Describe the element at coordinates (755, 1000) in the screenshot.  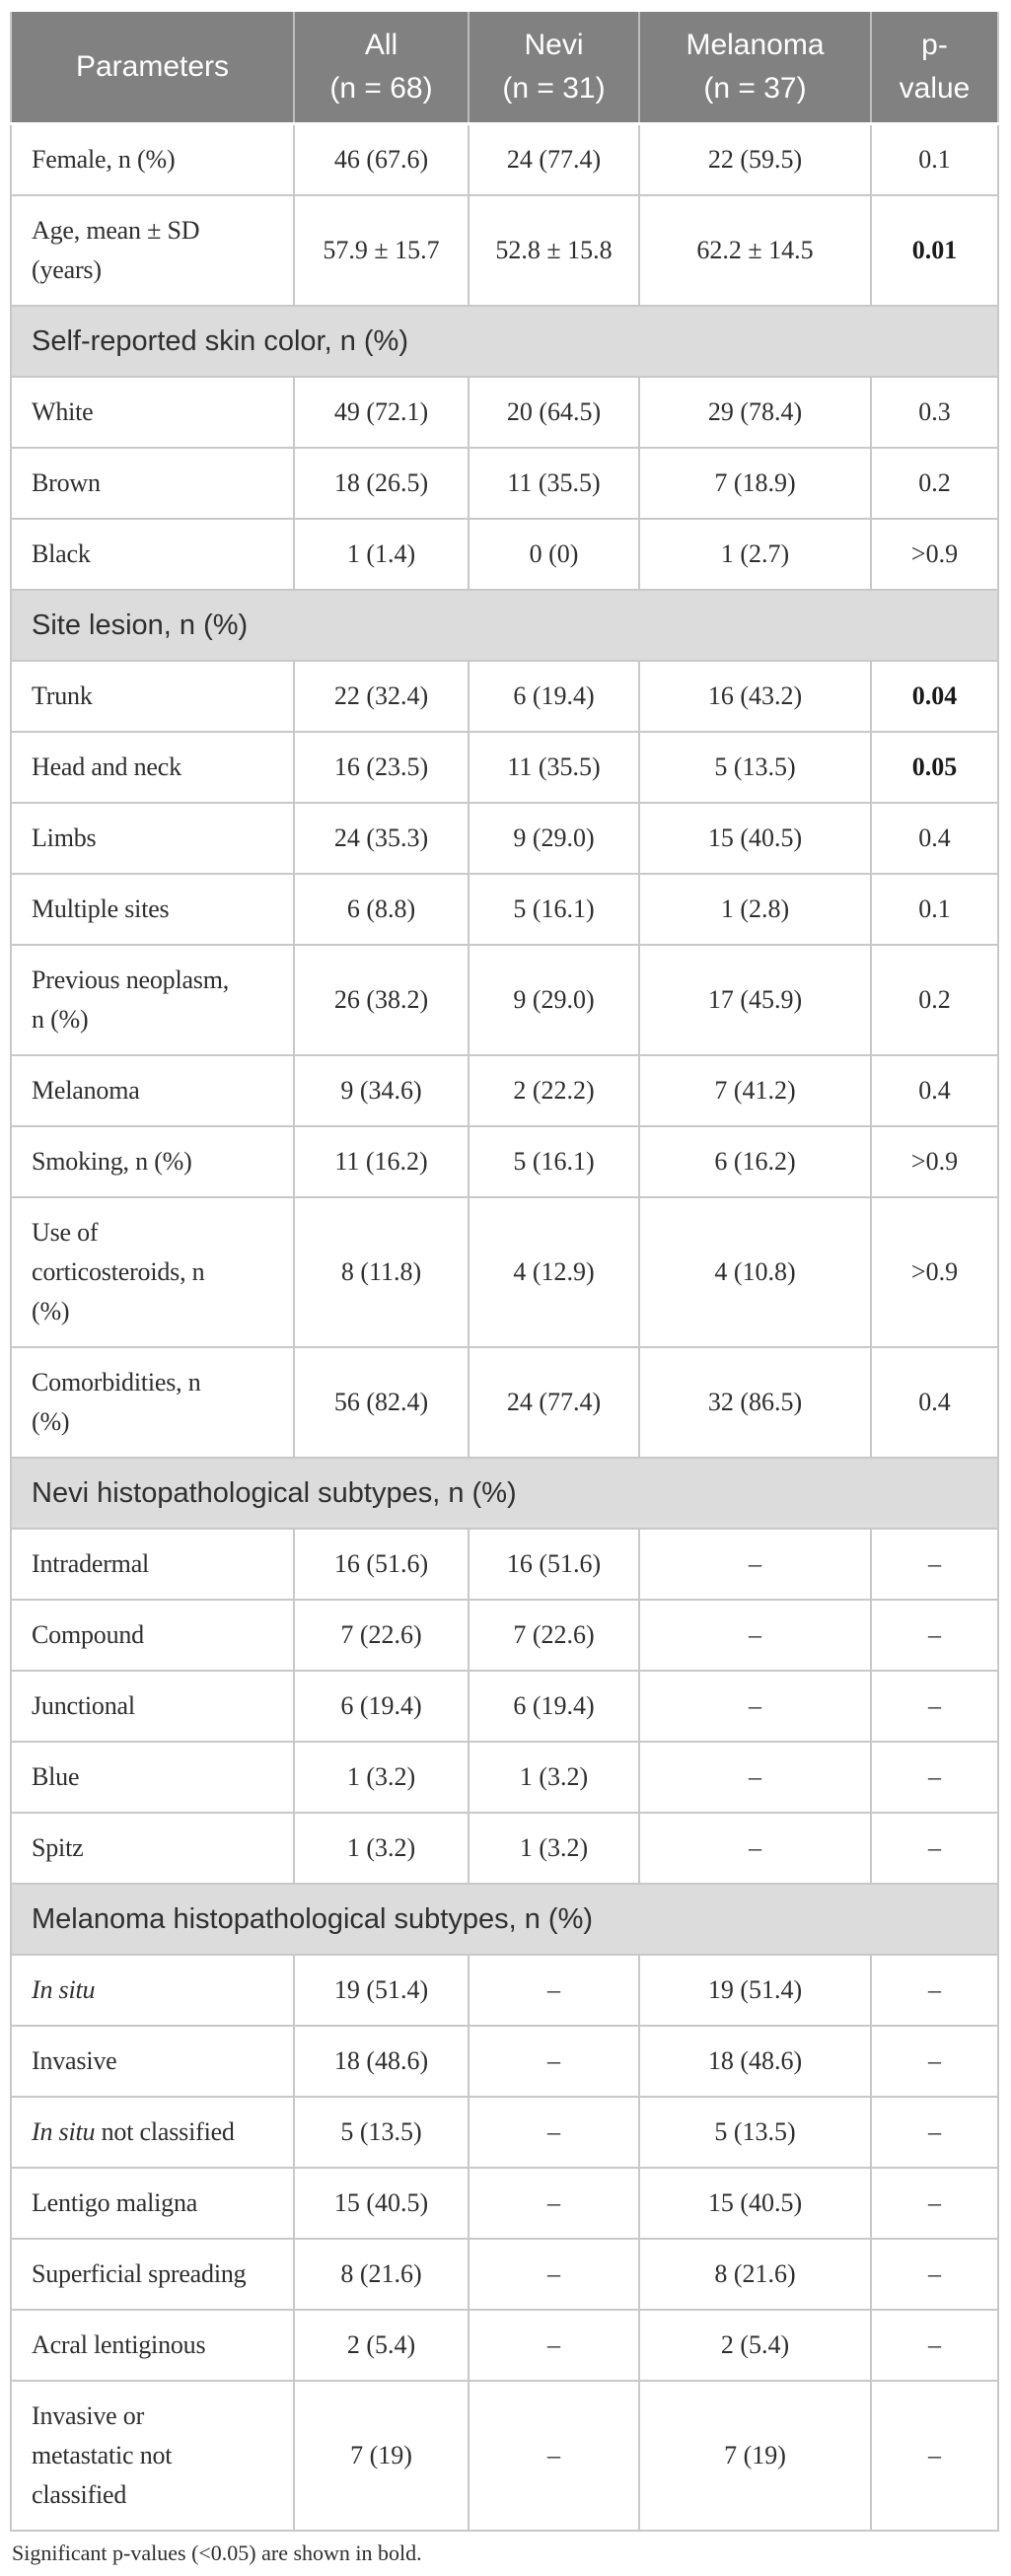
I see `value-cell: 17 (45.9)` at that location.